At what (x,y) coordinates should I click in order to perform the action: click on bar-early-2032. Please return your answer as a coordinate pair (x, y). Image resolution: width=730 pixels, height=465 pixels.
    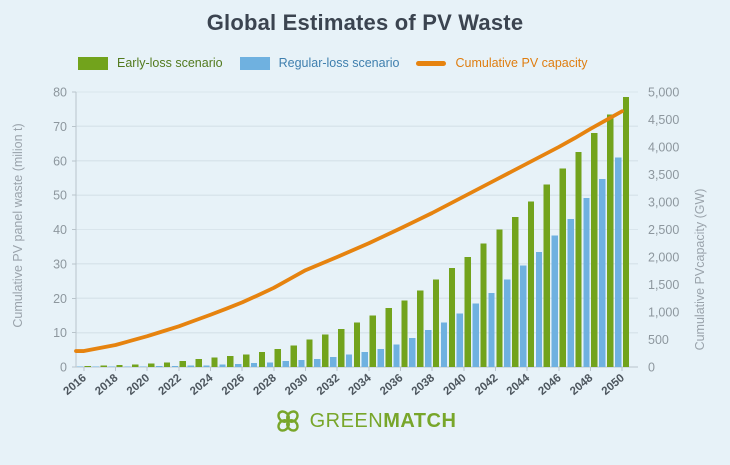
    Looking at the image, I should click on (341, 347).